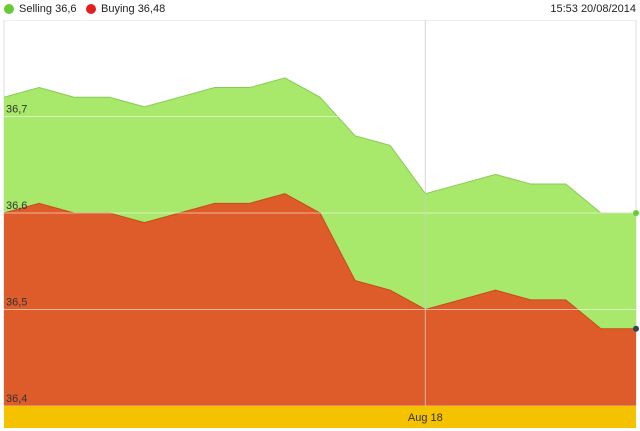 The width and height of the screenshot is (640, 431). Describe the element at coordinates (48, 9) in the screenshot. I see `legend-label-selling: Selling 36,6` at that location.